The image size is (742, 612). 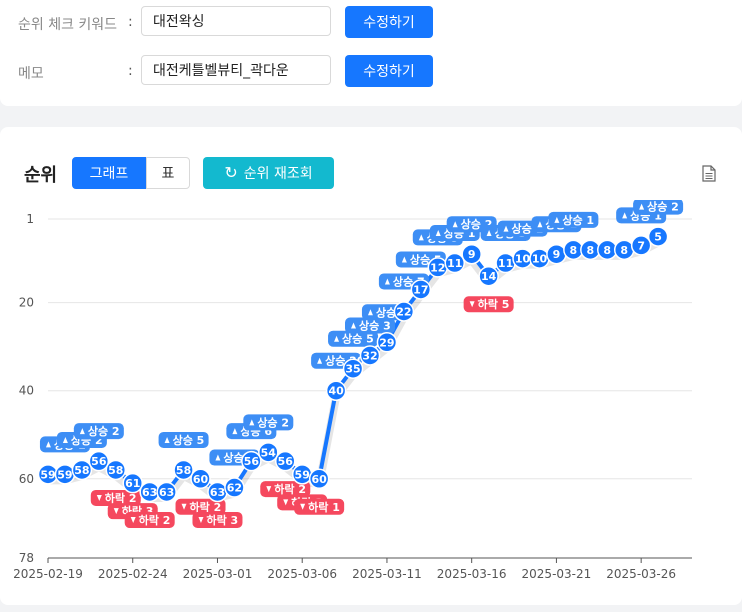 I want to click on y-tick-label: 20, so click(x=26, y=303).